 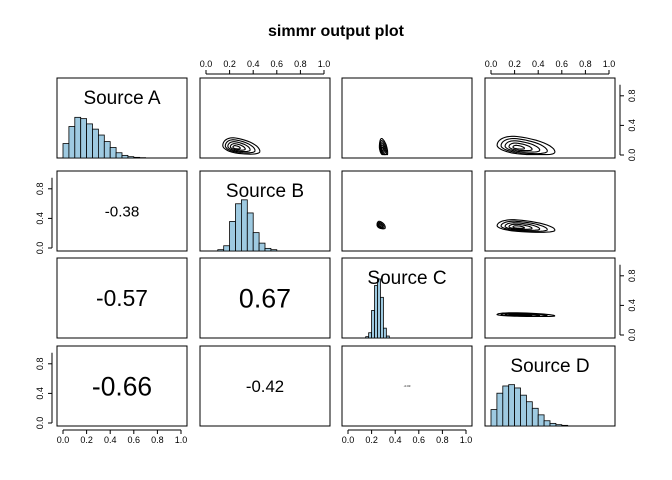 What do you see at coordinates (122, 387) in the screenshot?
I see `correlation-value: -0.66` at bounding box center [122, 387].